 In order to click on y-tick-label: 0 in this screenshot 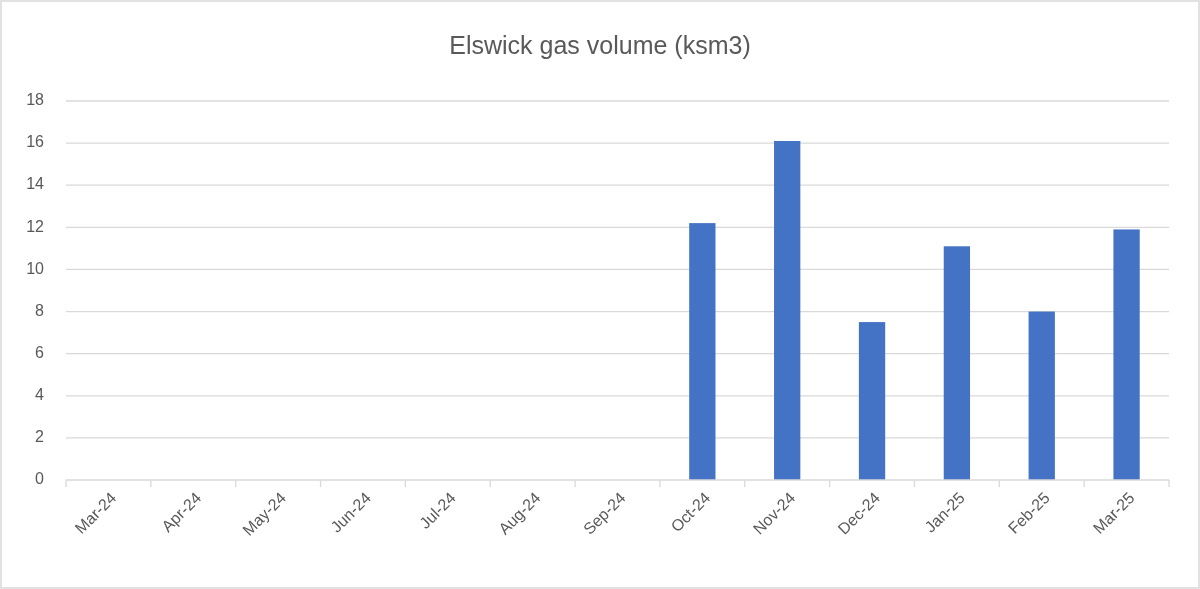, I will do `click(40, 479)`.